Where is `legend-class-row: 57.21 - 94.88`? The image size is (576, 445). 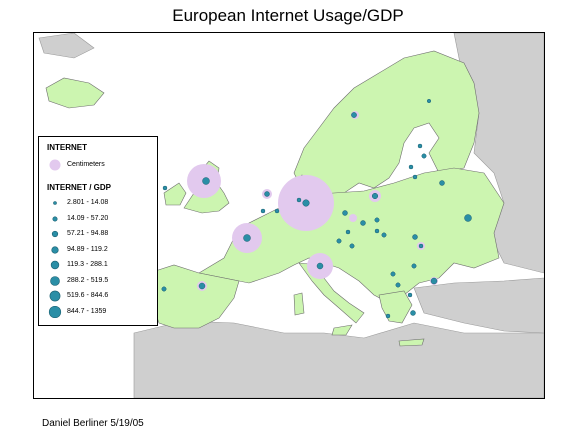
legend-class-row: 57.21 - 94.88 is located at coordinates (100, 234).